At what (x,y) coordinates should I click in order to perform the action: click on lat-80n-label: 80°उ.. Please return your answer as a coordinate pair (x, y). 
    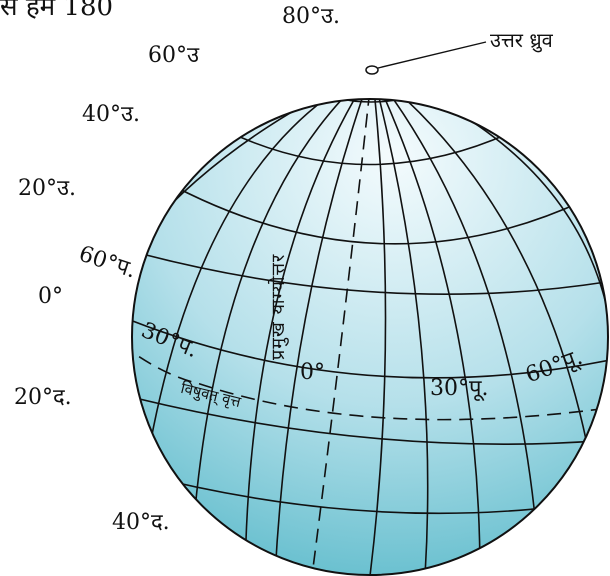
    Looking at the image, I should click on (311, 16).